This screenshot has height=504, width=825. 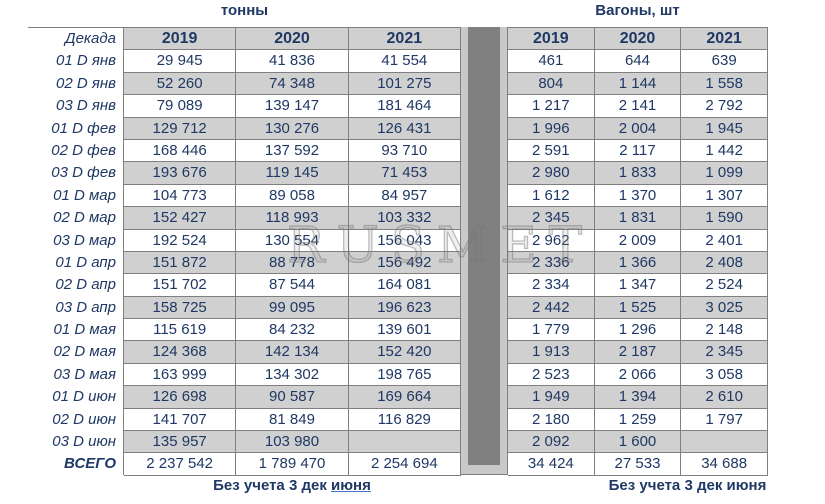 I want to click on tons-cell: 126 698, so click(x=180, y=397).